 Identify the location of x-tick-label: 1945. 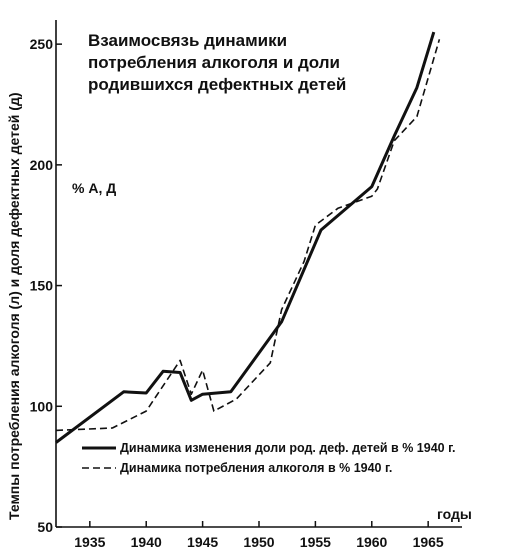
(202, 542).